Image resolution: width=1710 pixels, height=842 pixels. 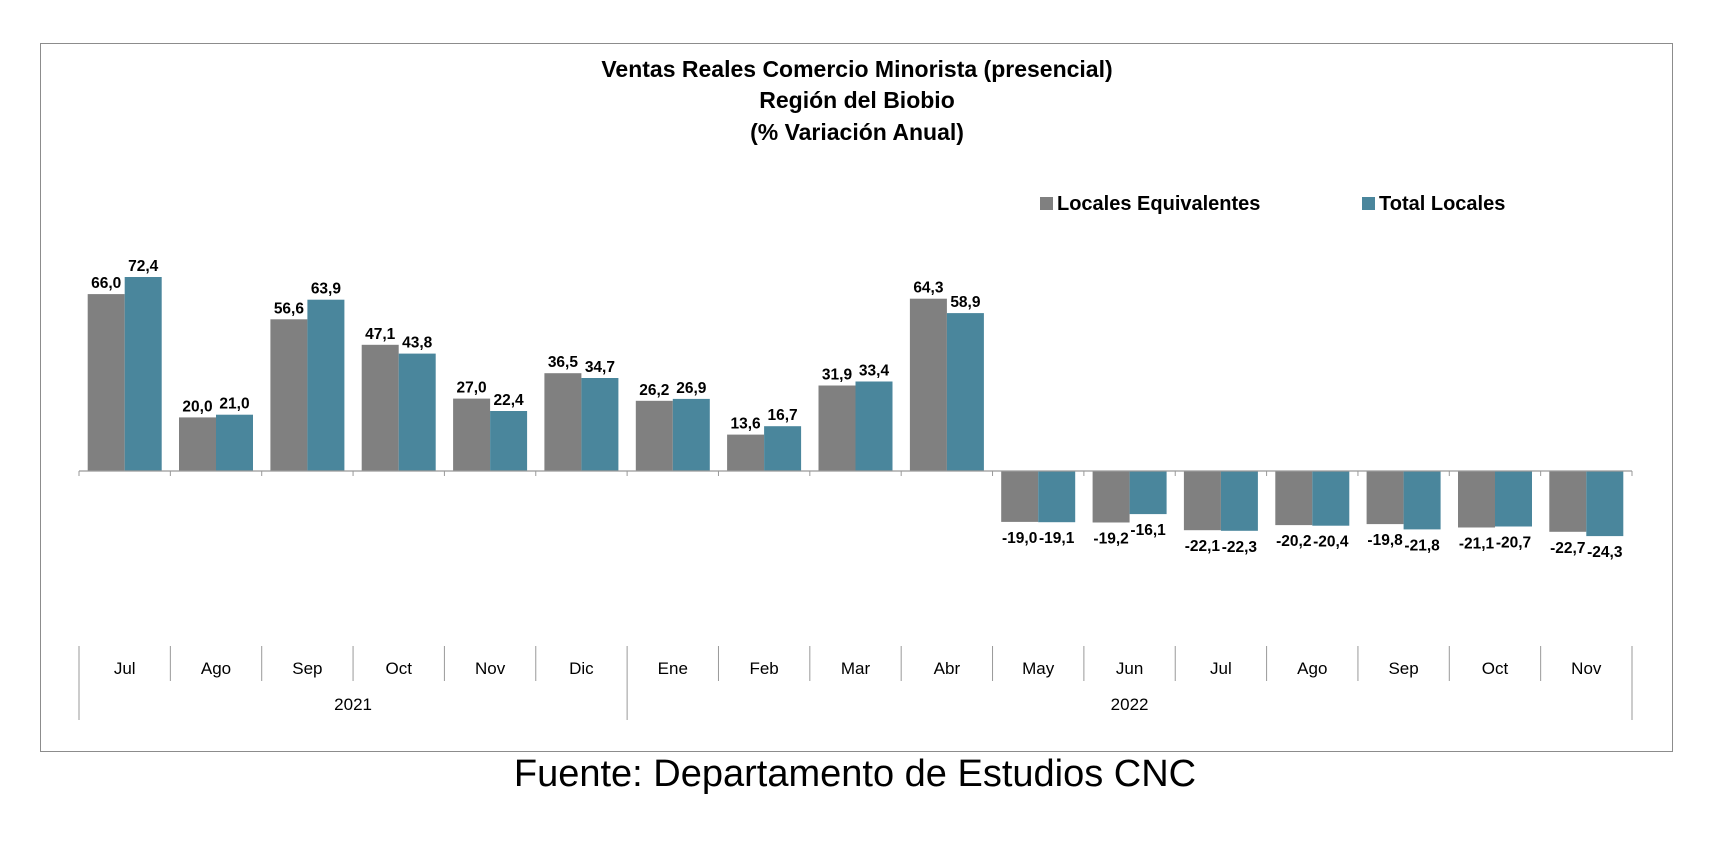 What do you see at coordinates (1385, 540) in the screenshot?
I see `data-label-locales-equivalentes-14: -19,8` at bounding box center [1385, 540].